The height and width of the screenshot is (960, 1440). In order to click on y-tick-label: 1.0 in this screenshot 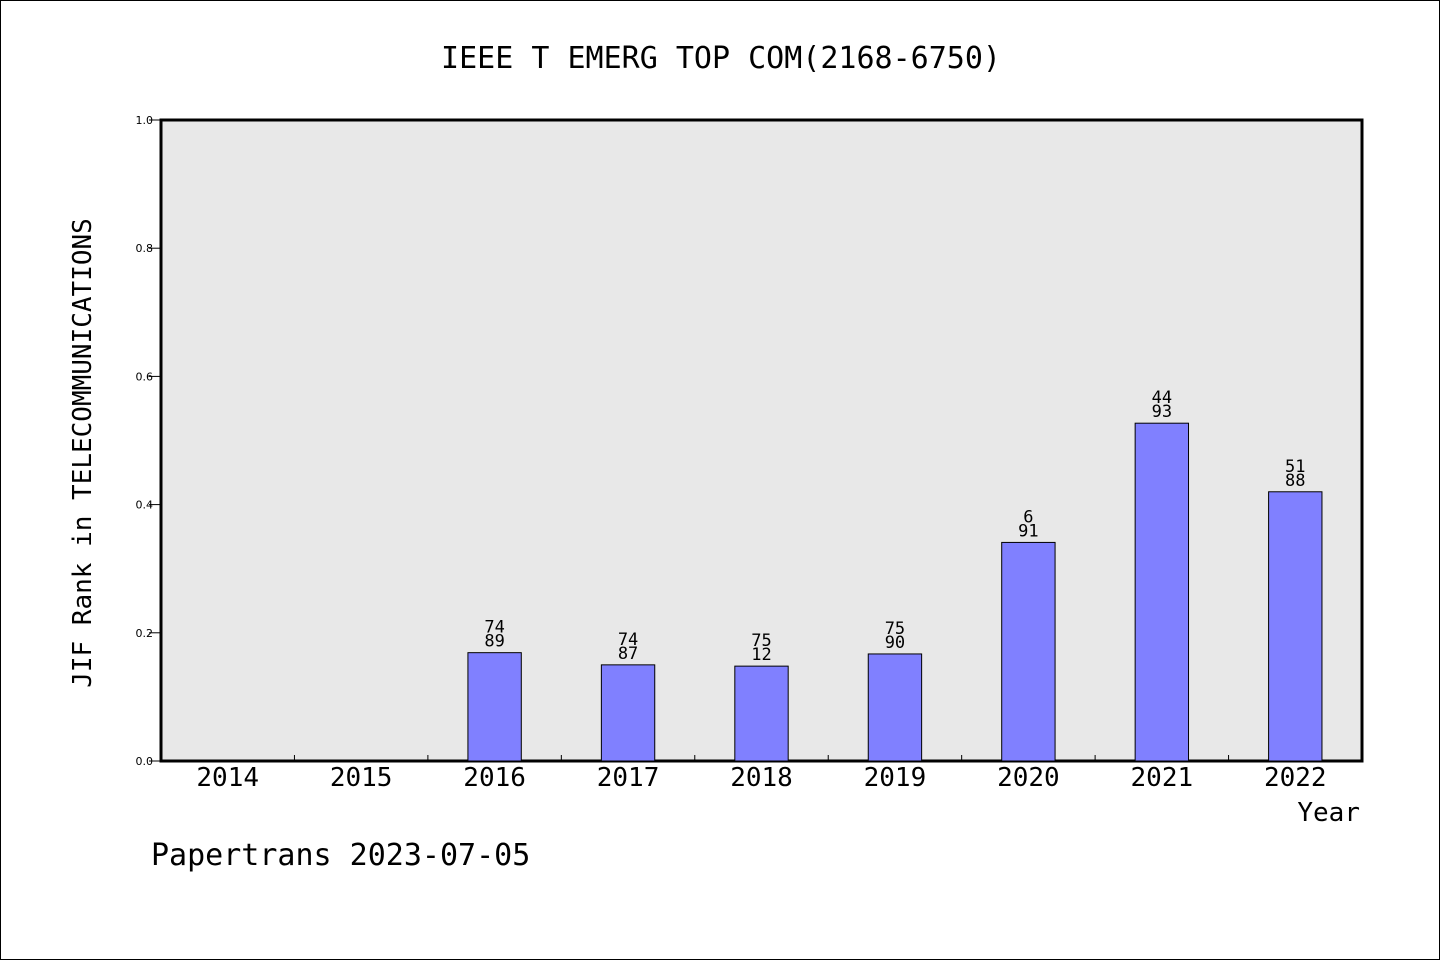, I will do `click(145, 120)`.